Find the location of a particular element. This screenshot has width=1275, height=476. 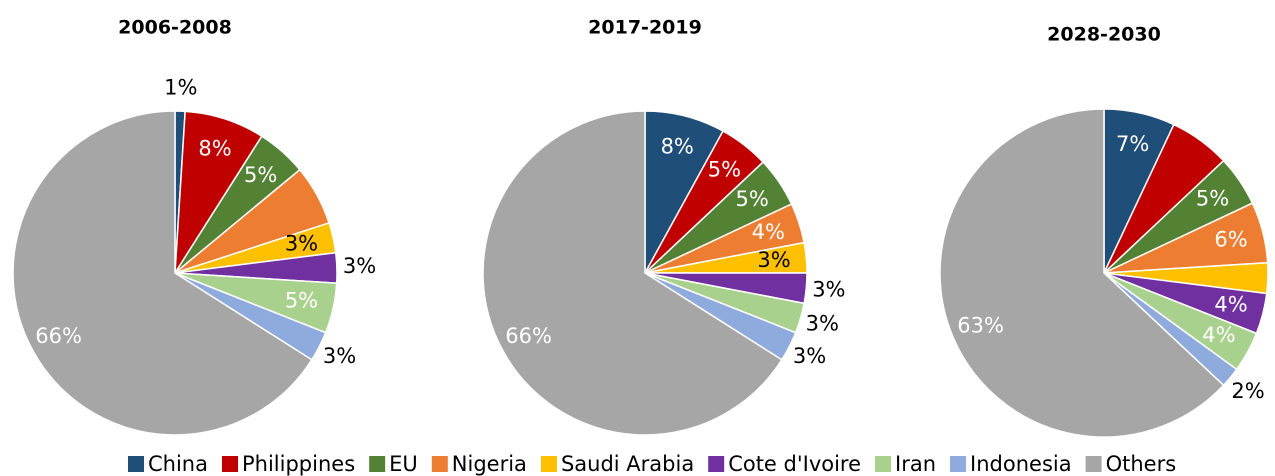

chart-title: 2017-2019 is located at coordinates (645, 28).